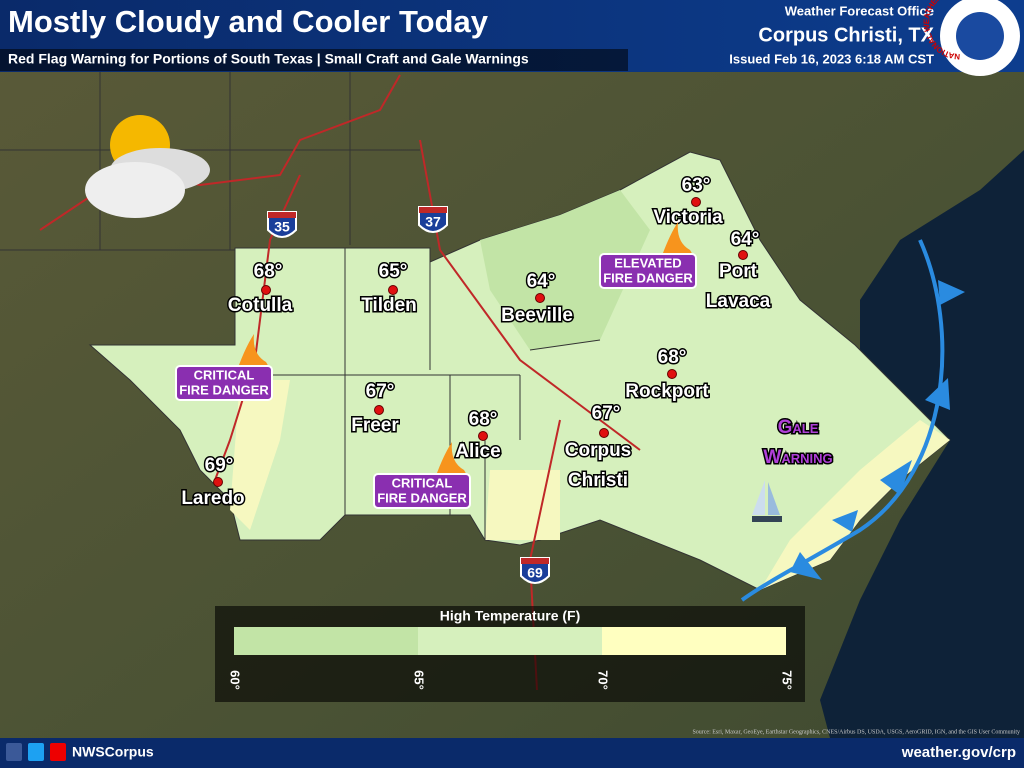 The width and height of the screenshot is (1024, 768). What do you see at coordinates (738, 271) in the screenshot?
I see `city-name: Port` at bounding box center [738, 271].